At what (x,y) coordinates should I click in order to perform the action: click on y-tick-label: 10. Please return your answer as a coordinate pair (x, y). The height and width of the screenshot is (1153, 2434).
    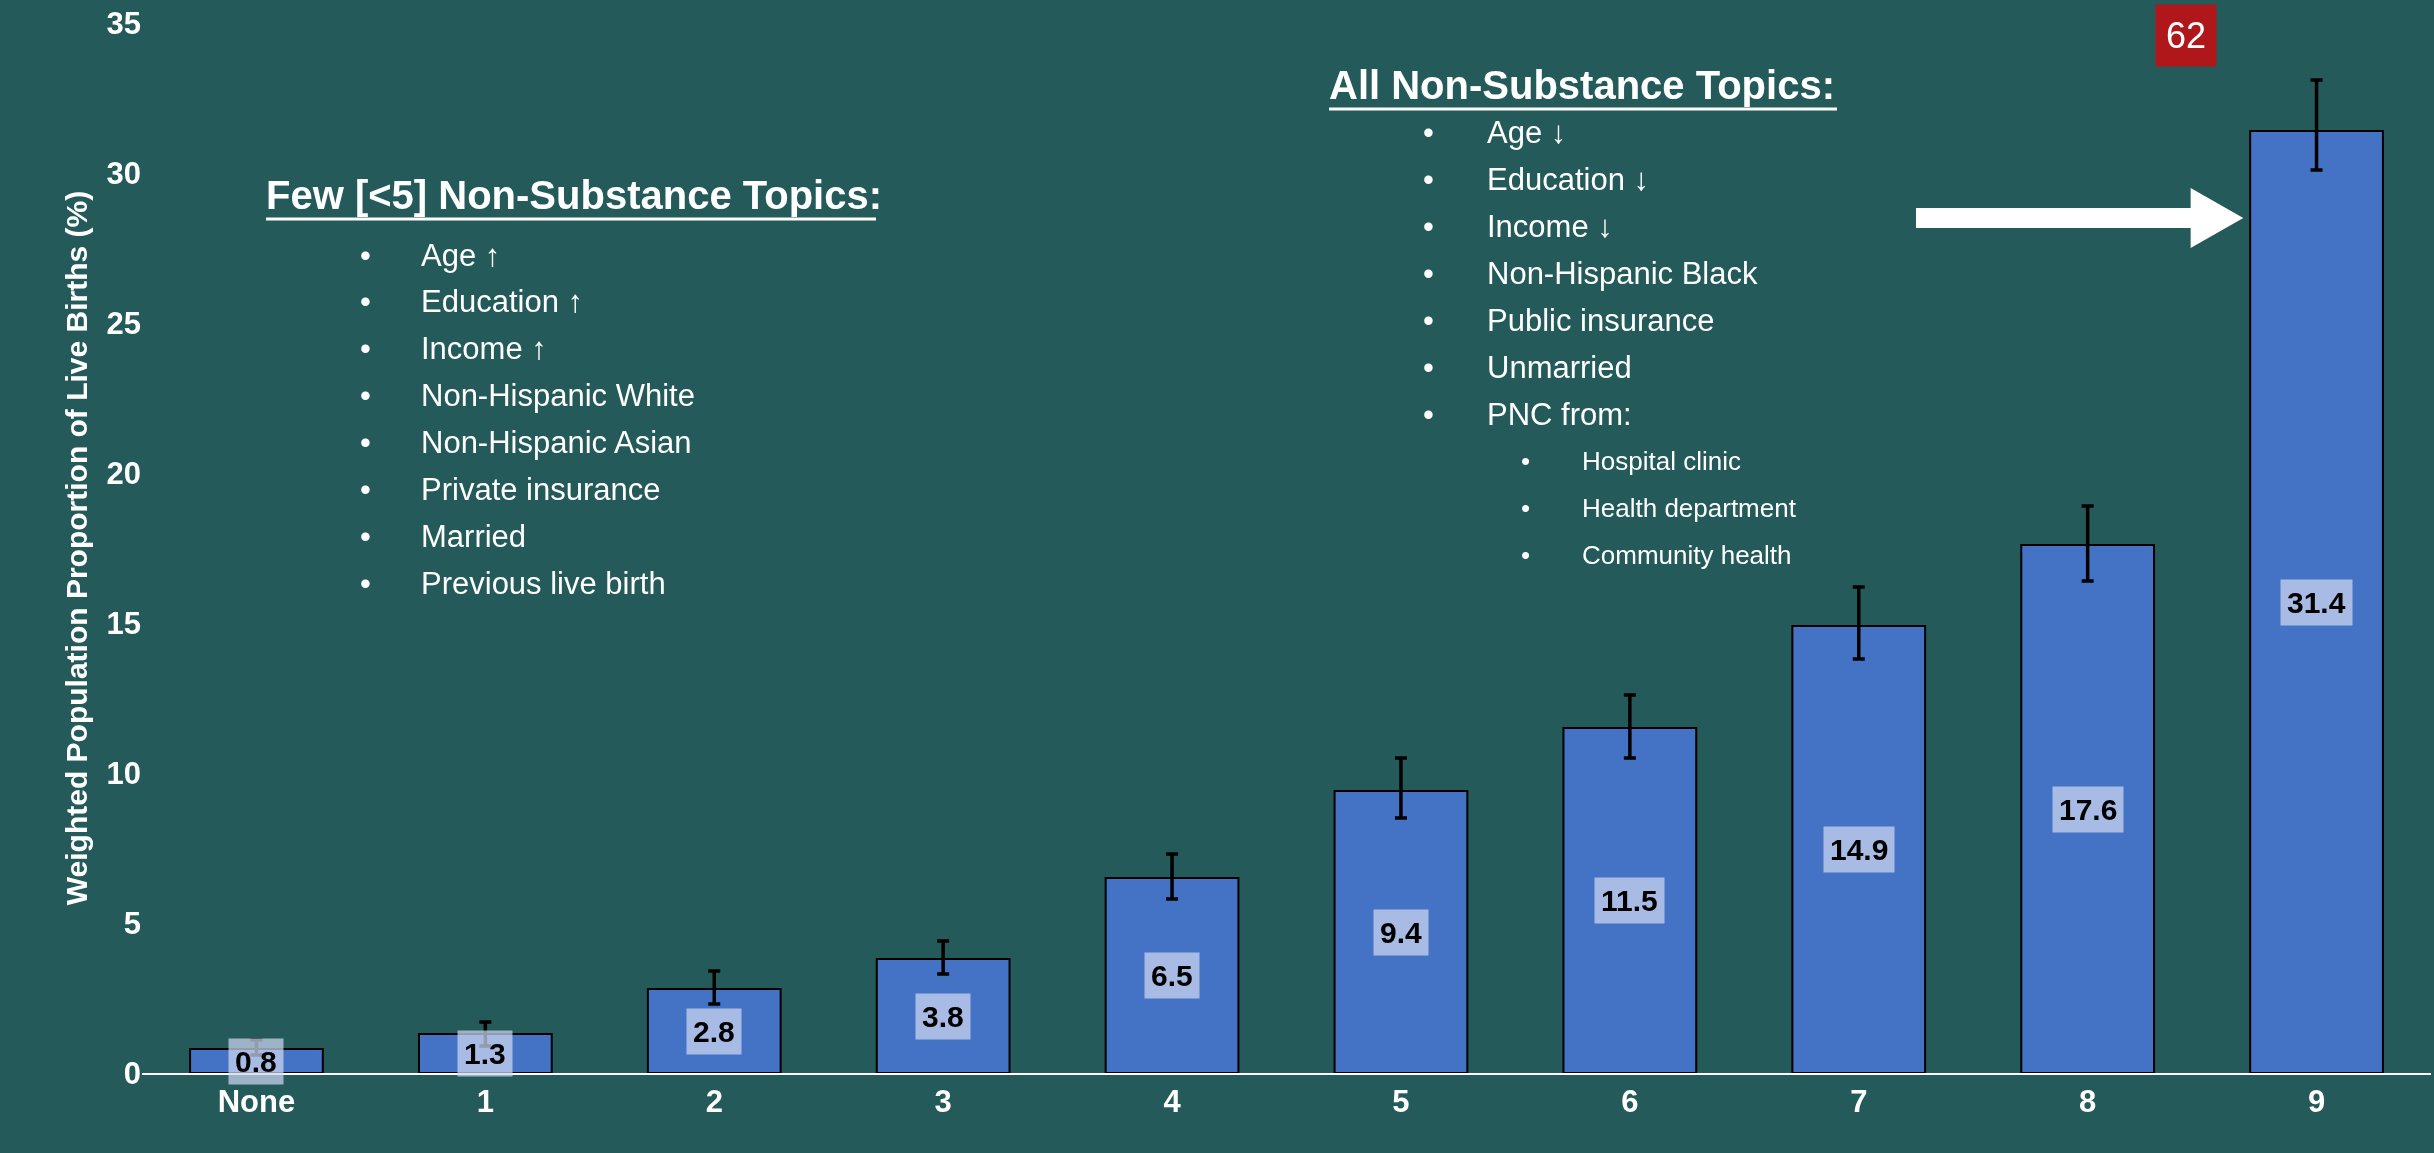
    Looking at the image, I should click on (123, 773).